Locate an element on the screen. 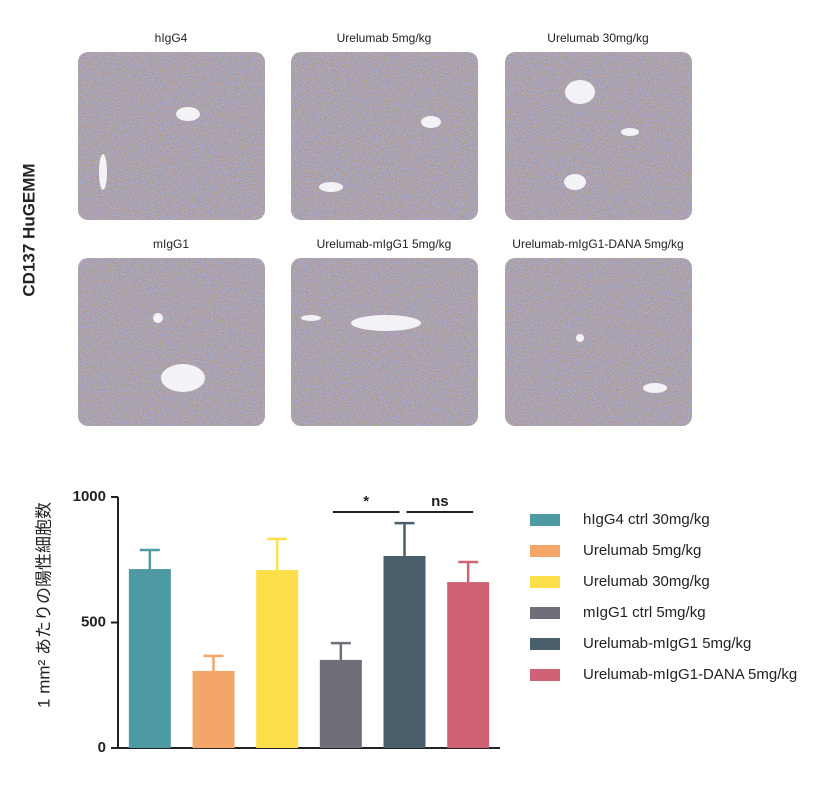 This screenshot has height=800, width=839. legend-label: mIgG1 ctrl 5mg/kg is located at coordinates (644, 612).